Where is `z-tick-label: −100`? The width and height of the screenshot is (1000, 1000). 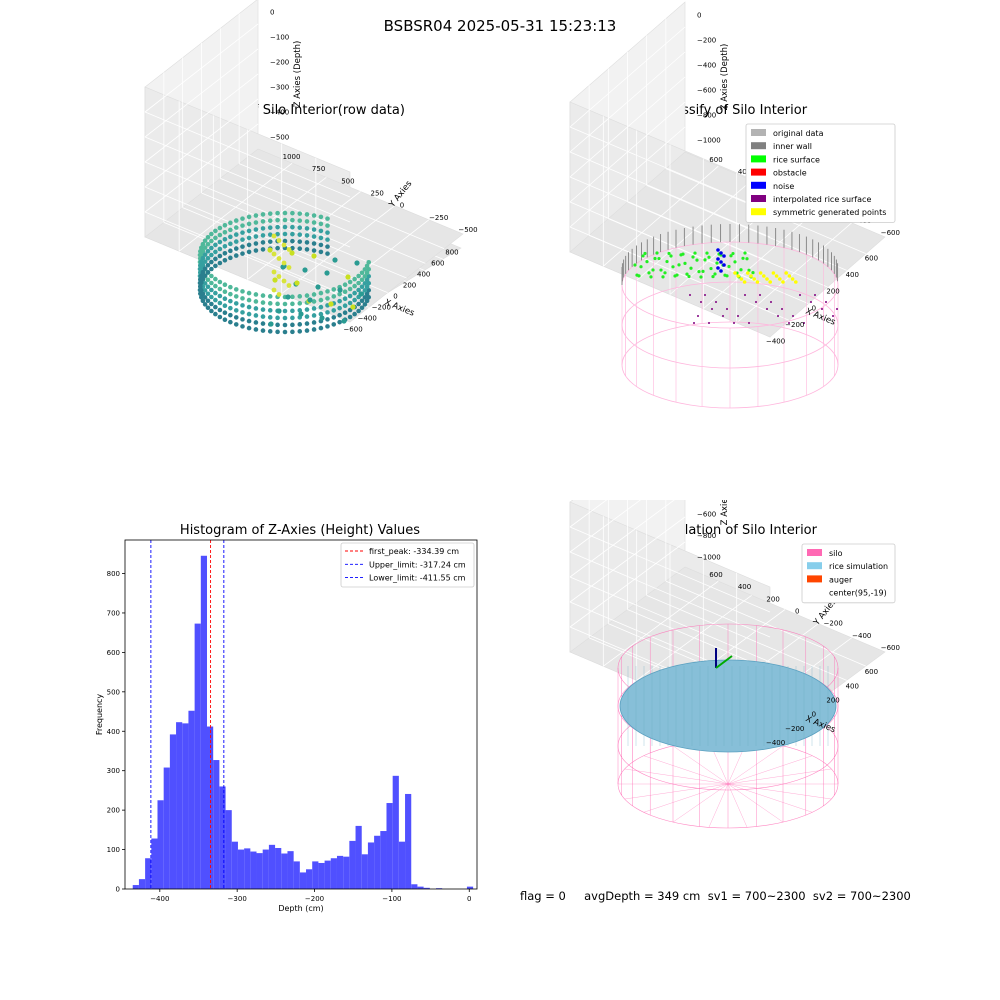 z-tick-label: −100 is located at coordinates (279, 38).